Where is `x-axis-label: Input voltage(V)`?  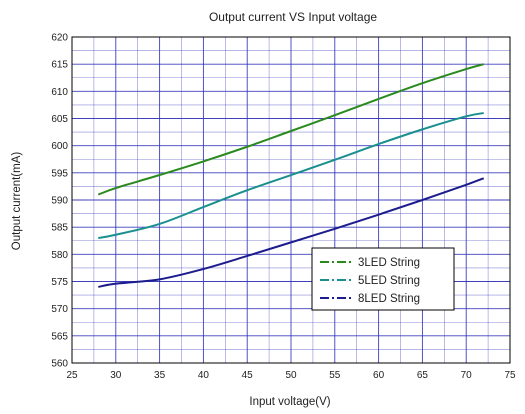 x-axis-label: Input voltage(V) is located at coordinates (289, 402).